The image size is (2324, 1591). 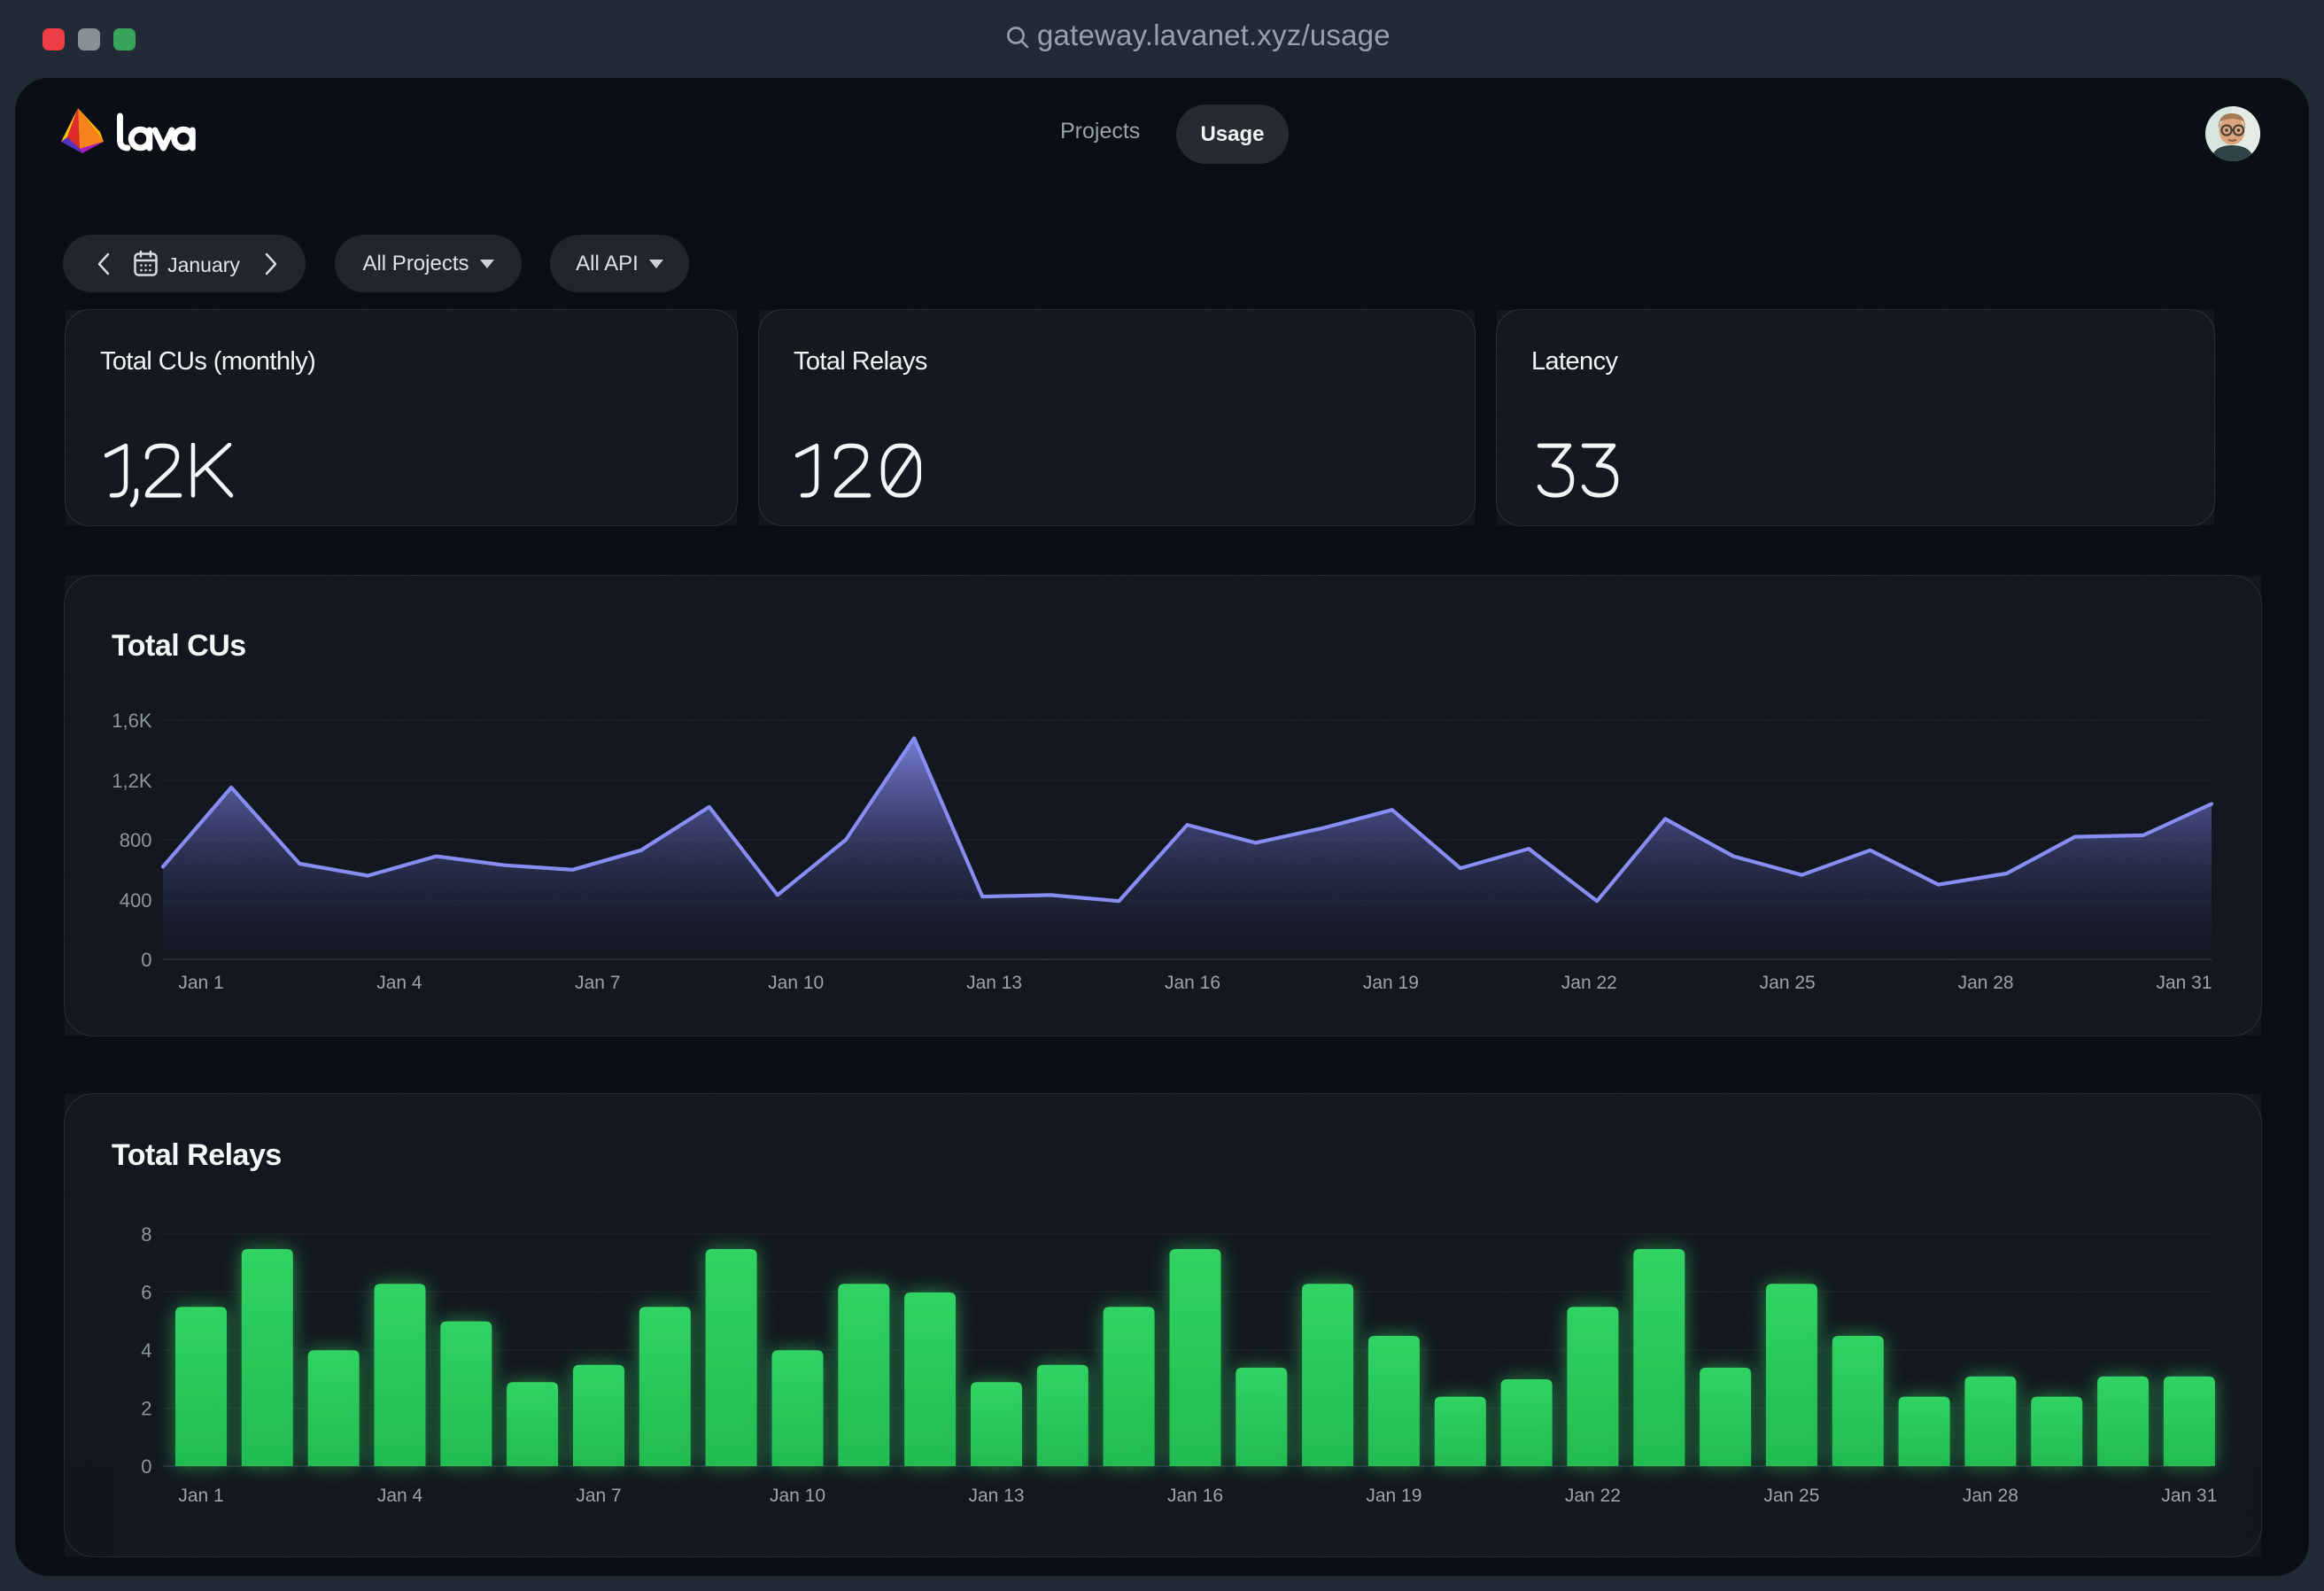 What do you see at coordinates (136, 900) in the screenshot?
I see `svg-text: 400` at bounding box center [136, 900].